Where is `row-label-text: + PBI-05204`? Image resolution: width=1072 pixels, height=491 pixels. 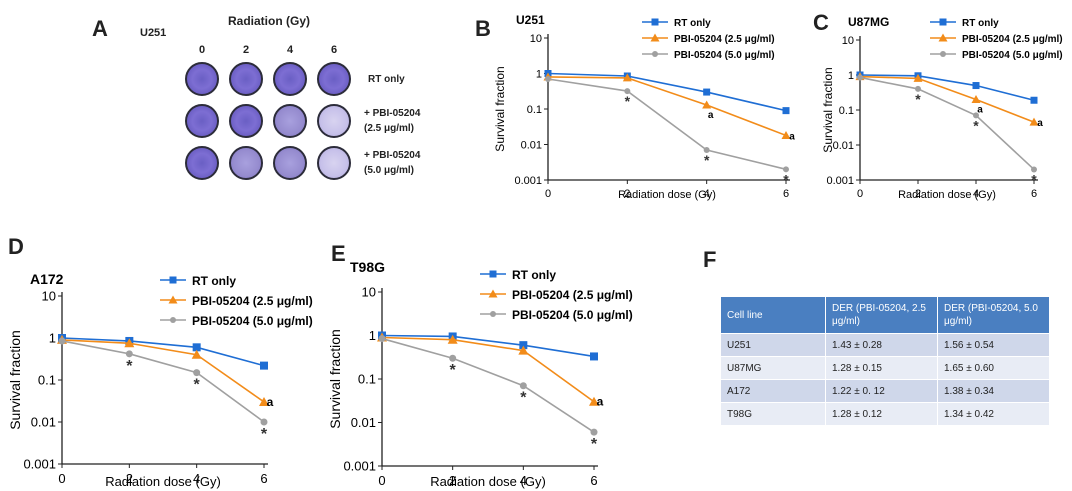
row-label-text: + PBI-05204 is located at coordinates (392, 155).